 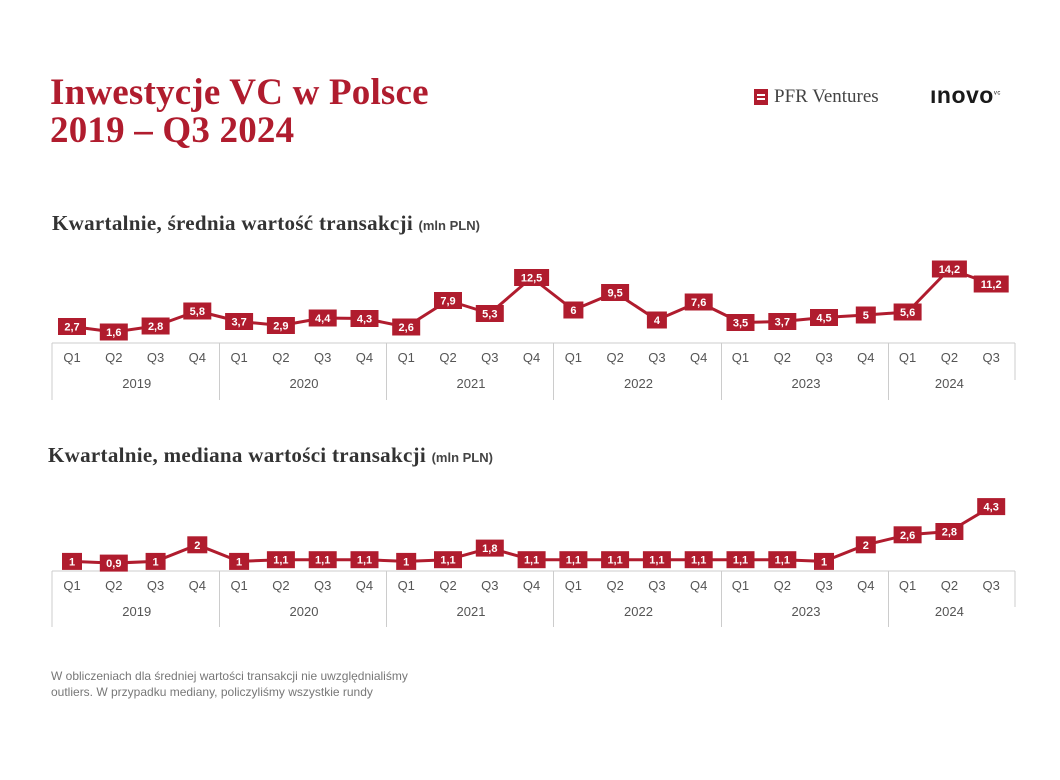 I want to click on mean-year-label: 2022, so click(x=638, y=383).